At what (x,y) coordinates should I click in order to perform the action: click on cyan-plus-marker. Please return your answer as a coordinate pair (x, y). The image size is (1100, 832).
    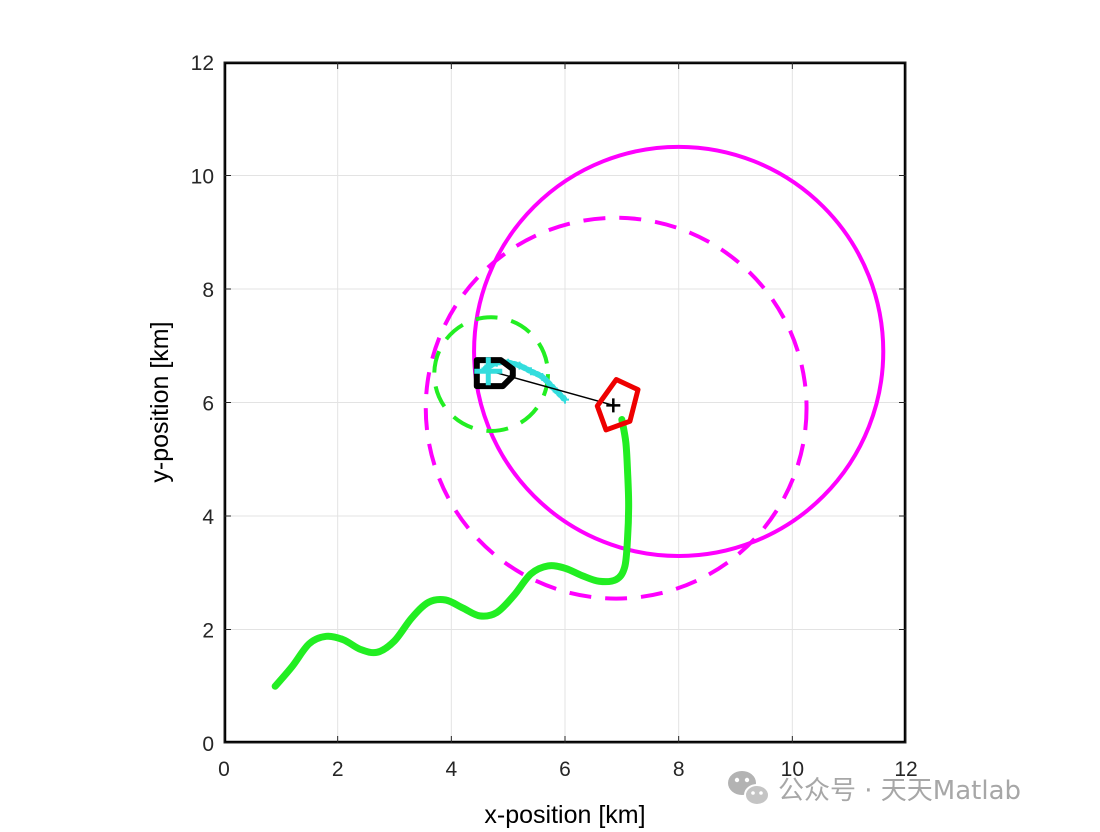
    Looking at the image, I should click on (488, 371).